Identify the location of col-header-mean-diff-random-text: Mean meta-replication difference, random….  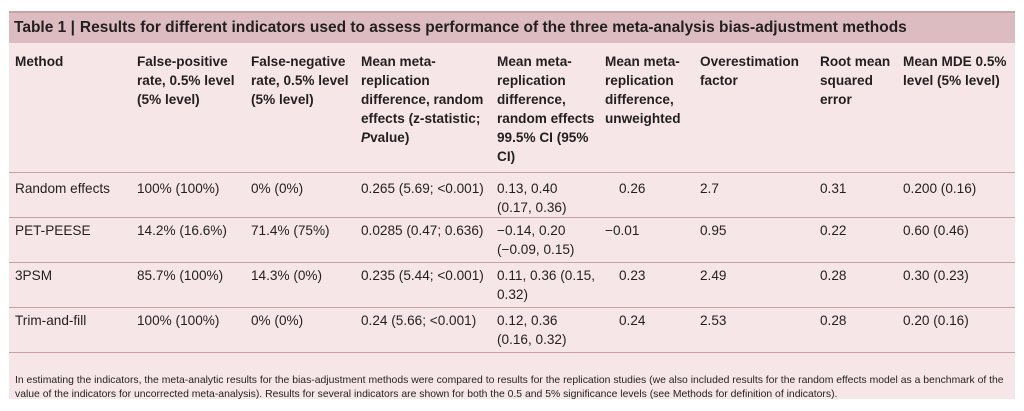
(422, 90).